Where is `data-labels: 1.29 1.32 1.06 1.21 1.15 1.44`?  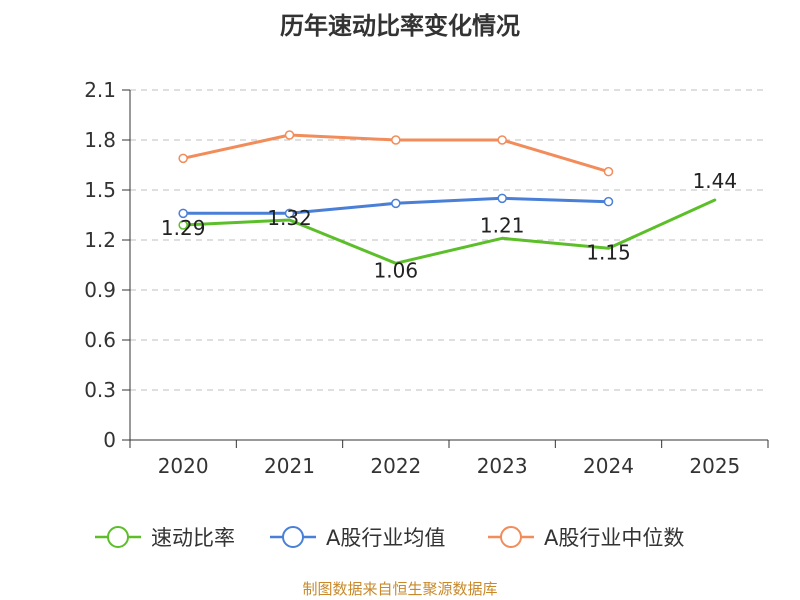
data-labels: 1.29 1.32 1.06 1.21 1.15 1.44 is located at coordinates (449, 225).